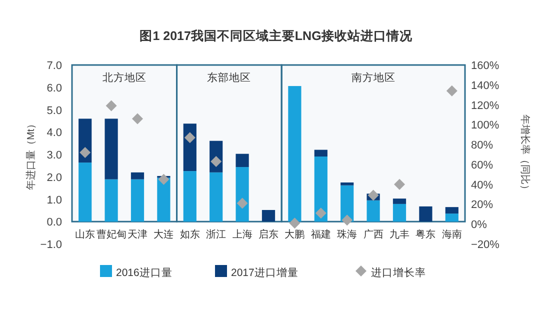 The height and width of the screenshot is (310, 552). I want to click on legend-label: 进口增长率, so click(398, 272).